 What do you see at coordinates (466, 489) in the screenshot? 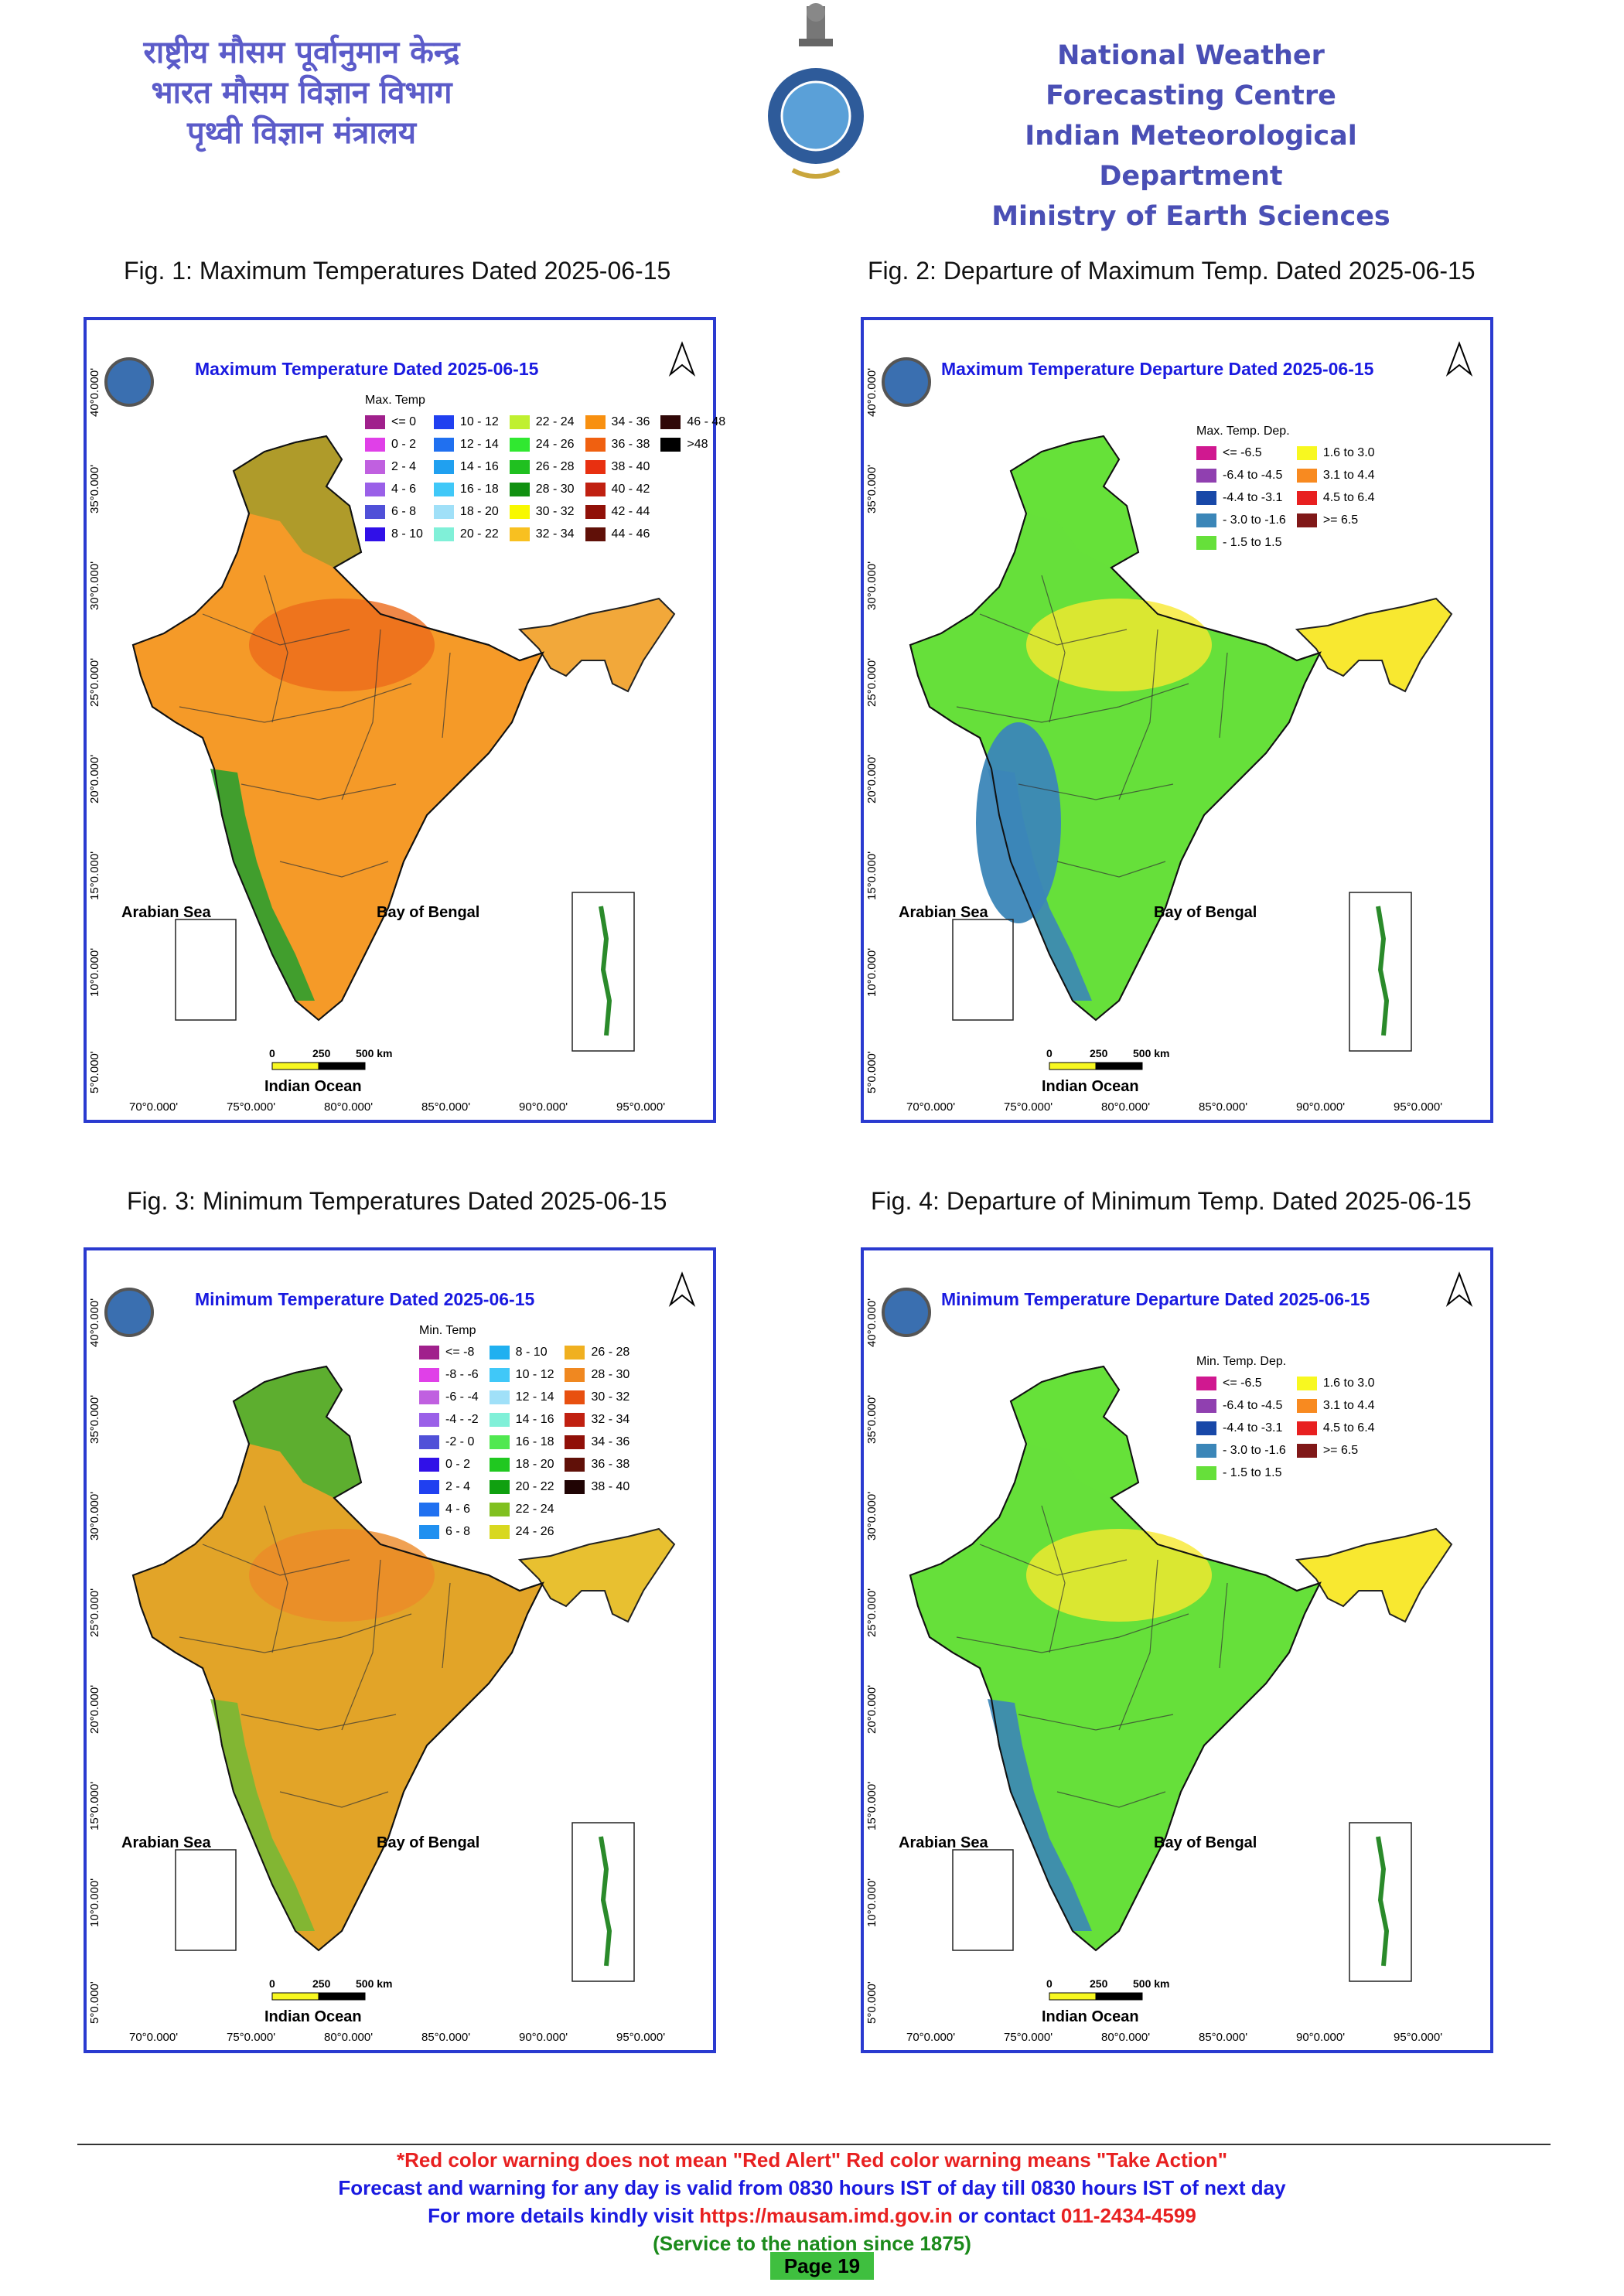
I see `legend-entry: 16 - 18` at bounding box center [466, 489].